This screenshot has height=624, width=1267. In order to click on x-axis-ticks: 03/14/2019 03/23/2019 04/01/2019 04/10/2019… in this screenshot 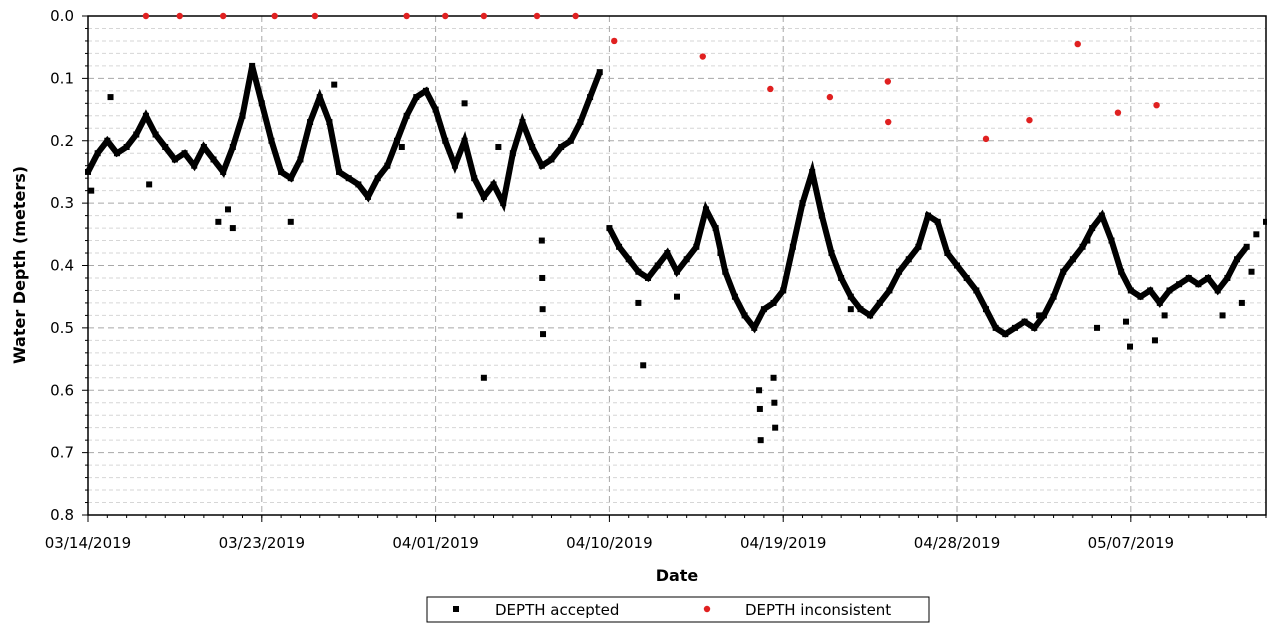, I will do `click(656, 533)`.